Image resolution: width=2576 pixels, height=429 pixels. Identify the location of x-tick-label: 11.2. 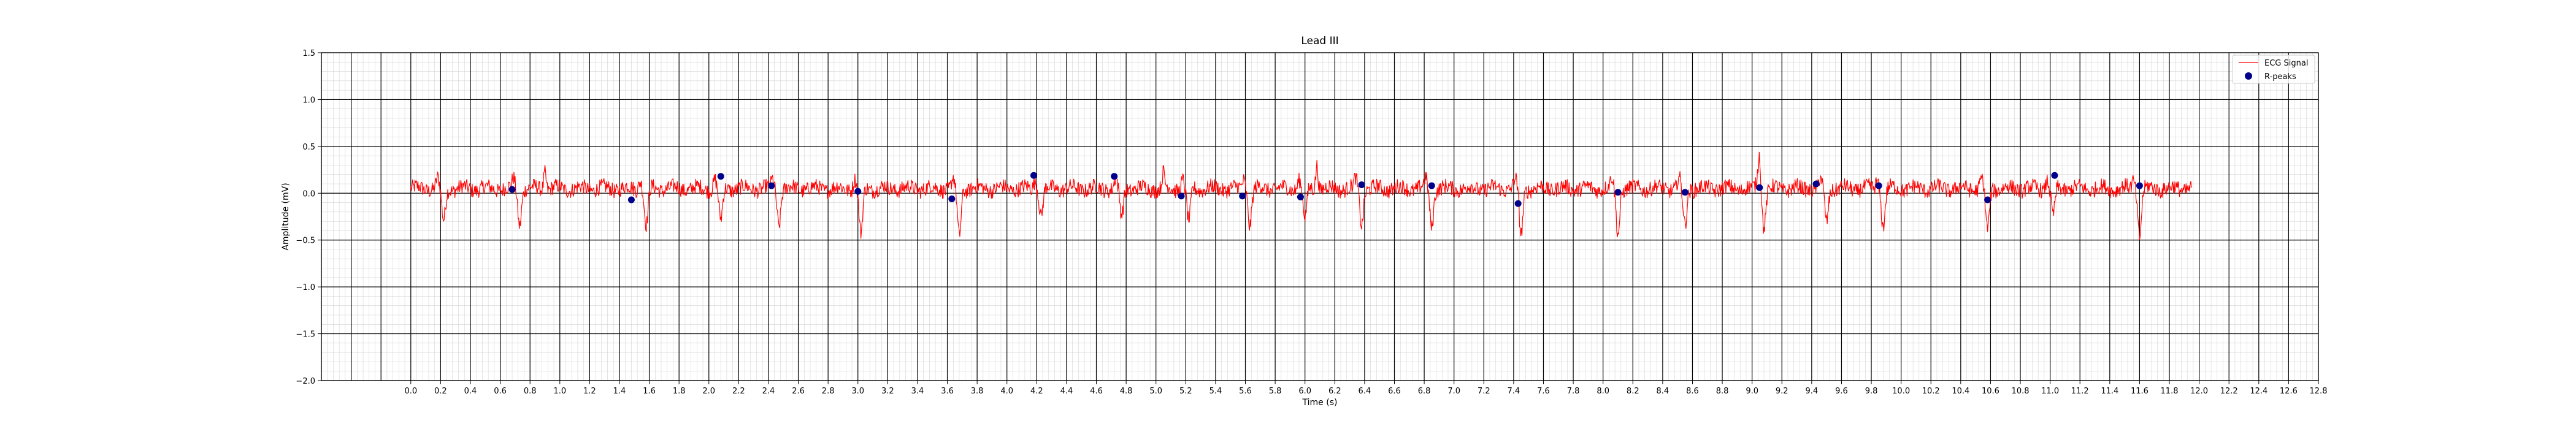
(2080, 391).